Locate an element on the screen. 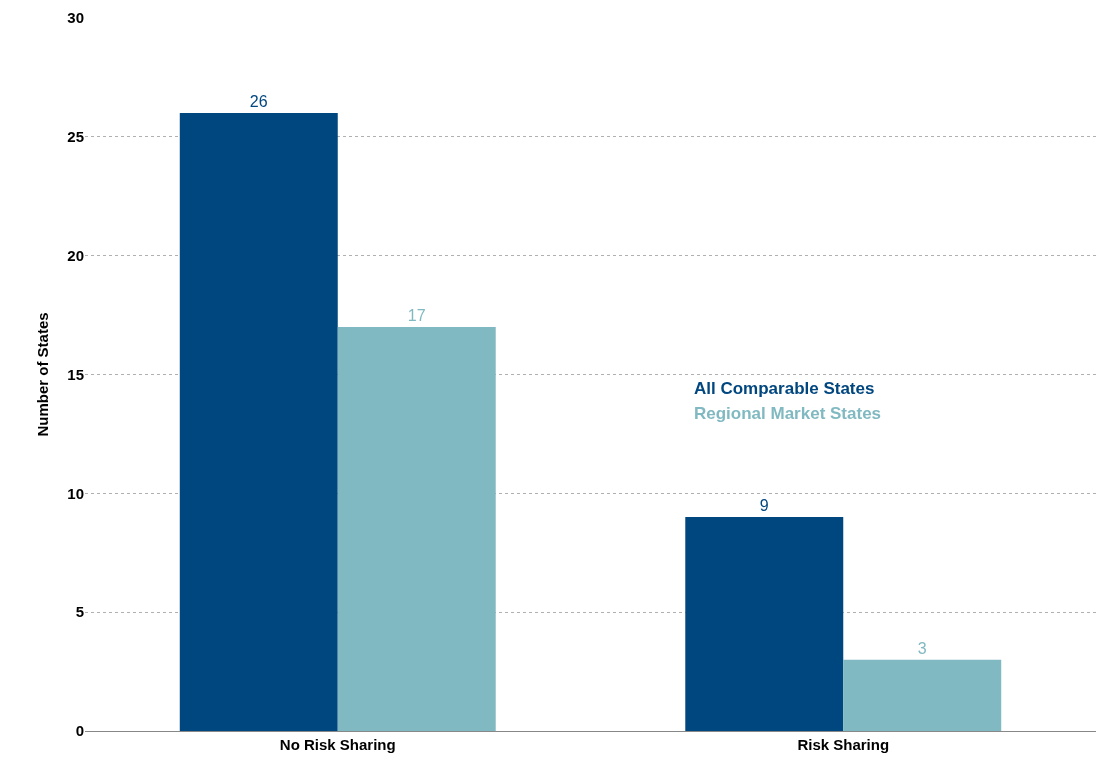 Image resolution: width=1101 pixels, height=769 pixels. y-tick-label: 30 is located at coordinates (75, 18).